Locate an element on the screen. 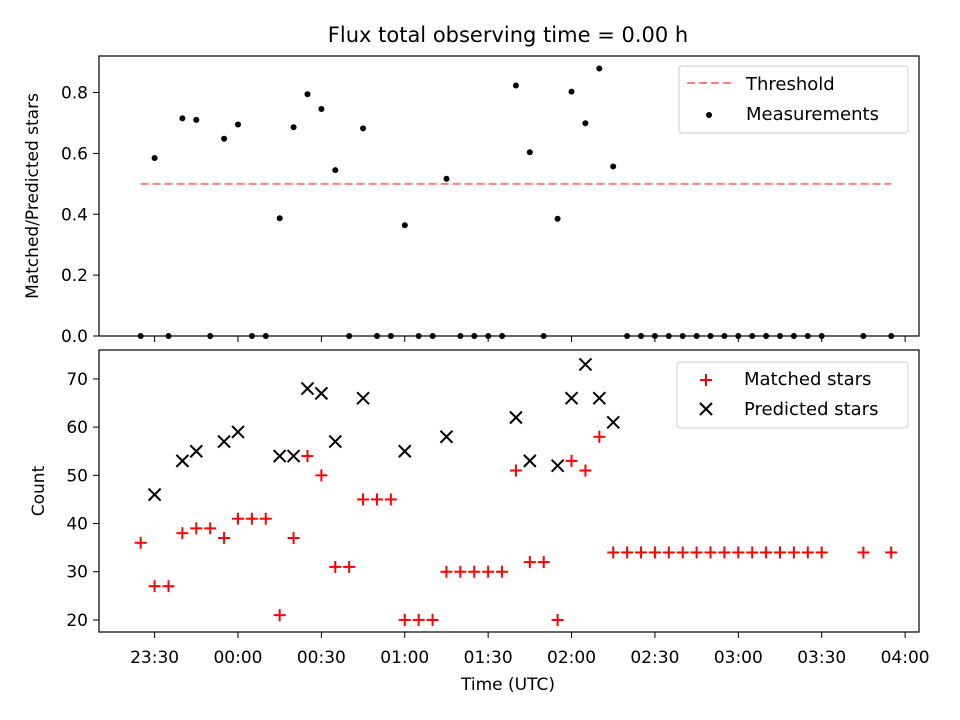 Image resolution: width=960 pixels, height=720 pixels. bottom-y-tick-label: 40 is located at coordinates (77, 525).